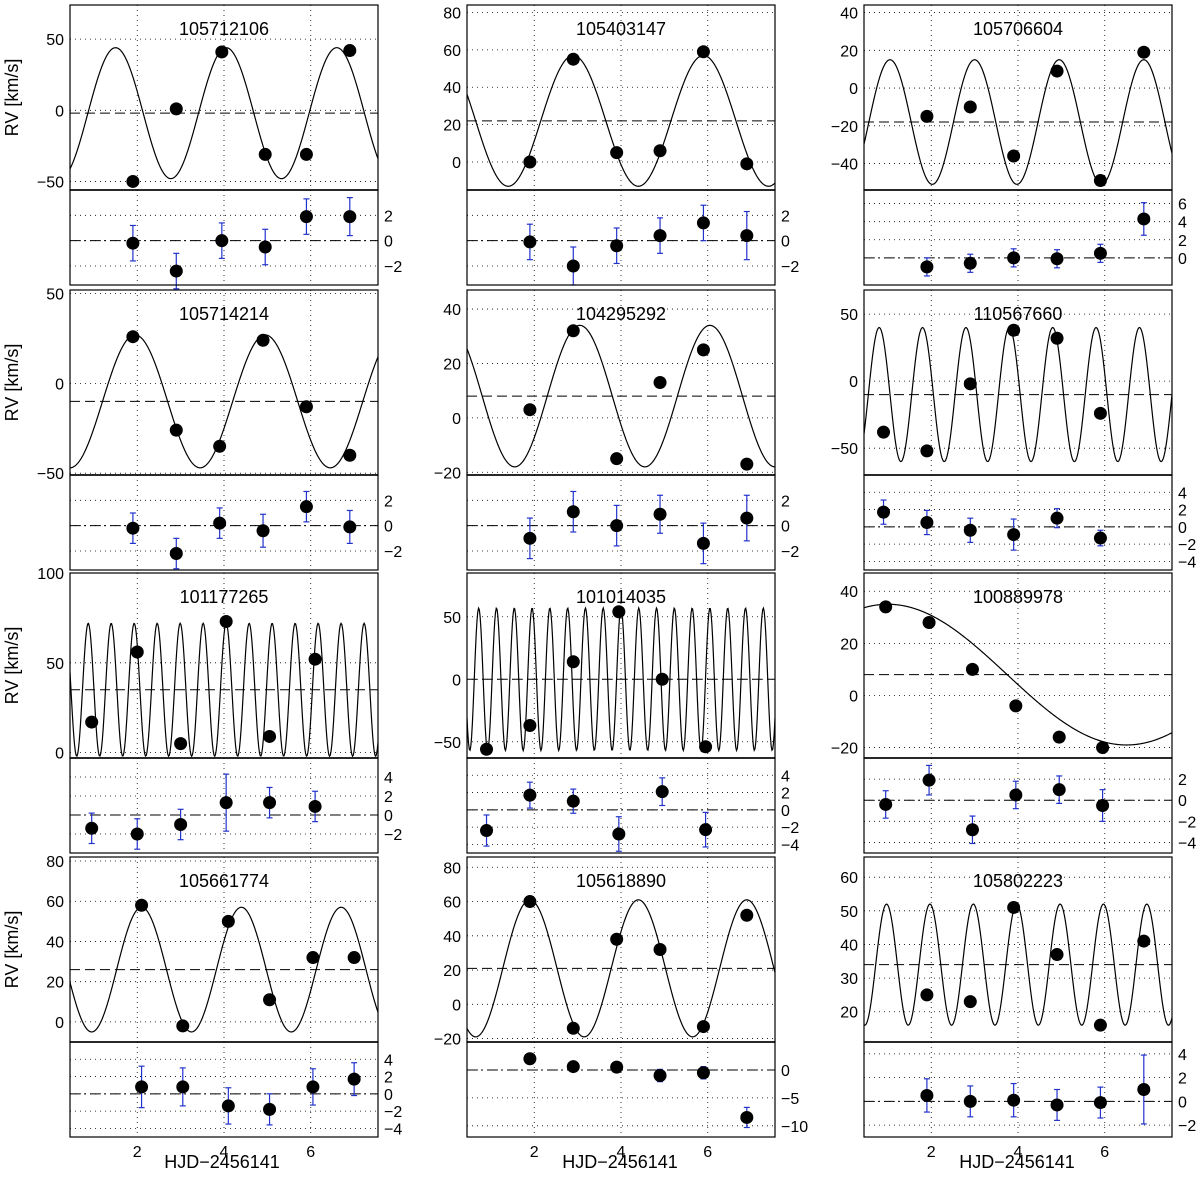  I want to click on xlabel-col2: HJD−2456141, so click(620, 1162).